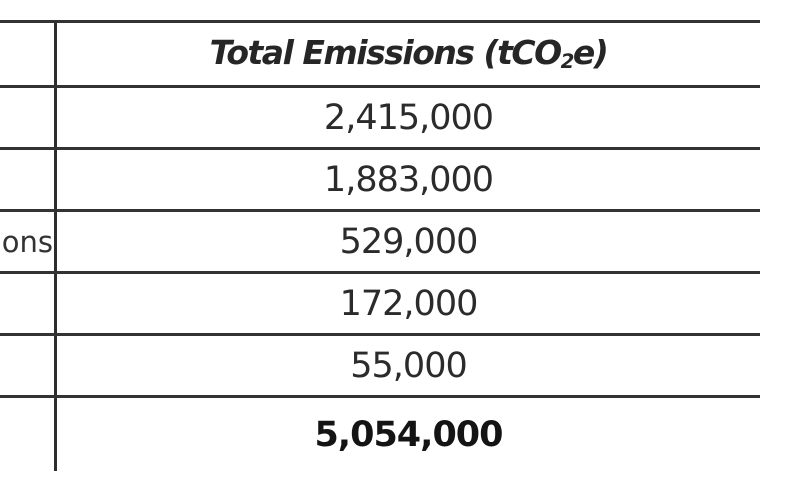 The width and height of the screenshot is (800, 480). I want to click on emissions-value: 172,000, so click(409, 303).